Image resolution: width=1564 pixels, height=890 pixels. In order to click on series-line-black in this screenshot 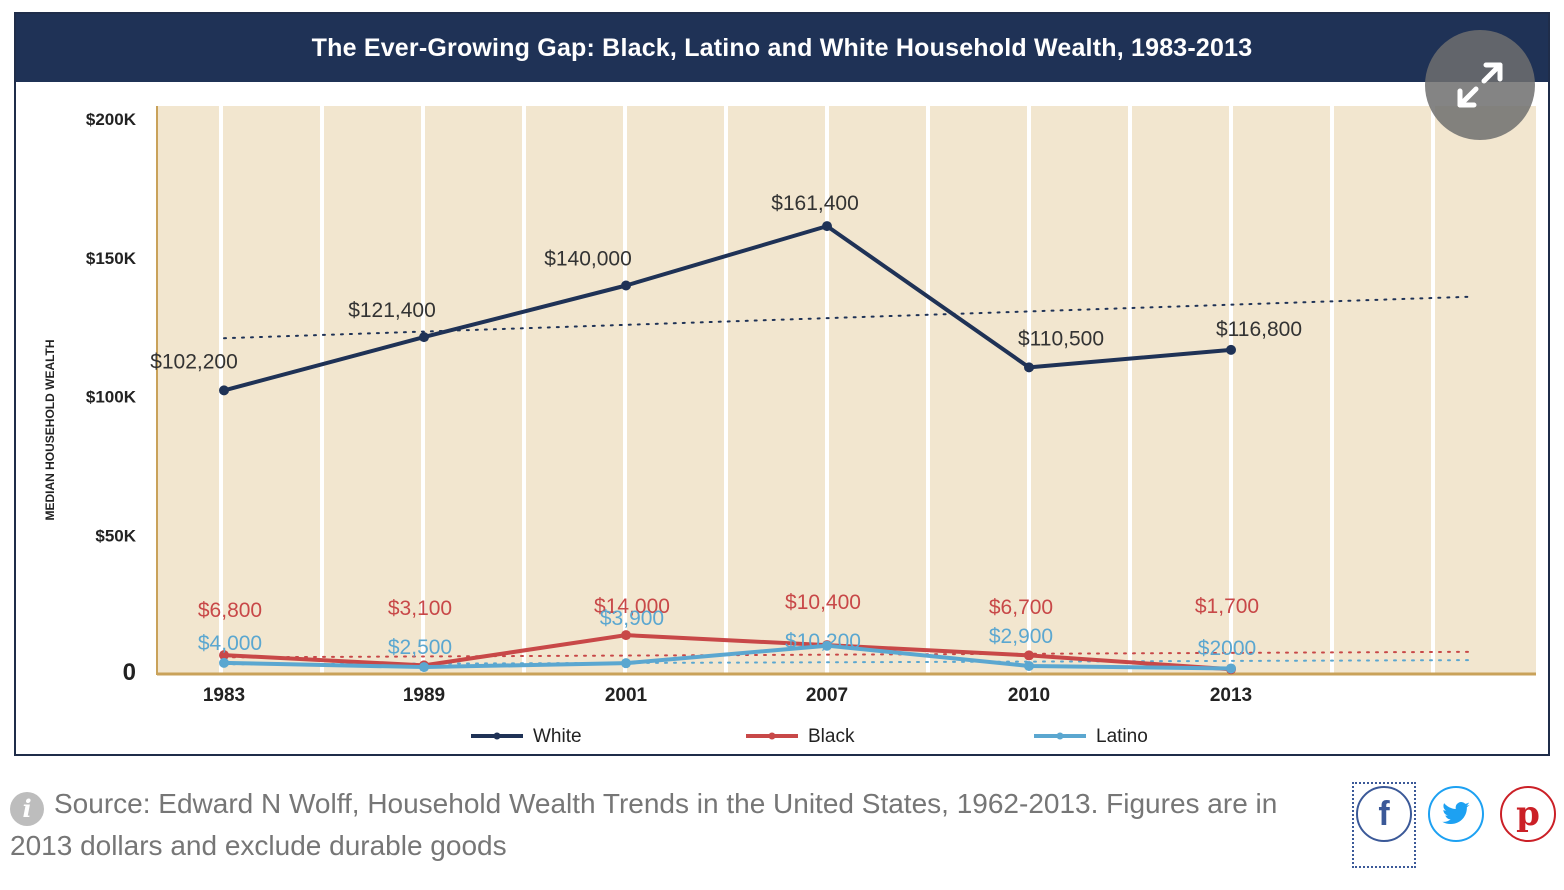, I will do `click(727, 652)`.